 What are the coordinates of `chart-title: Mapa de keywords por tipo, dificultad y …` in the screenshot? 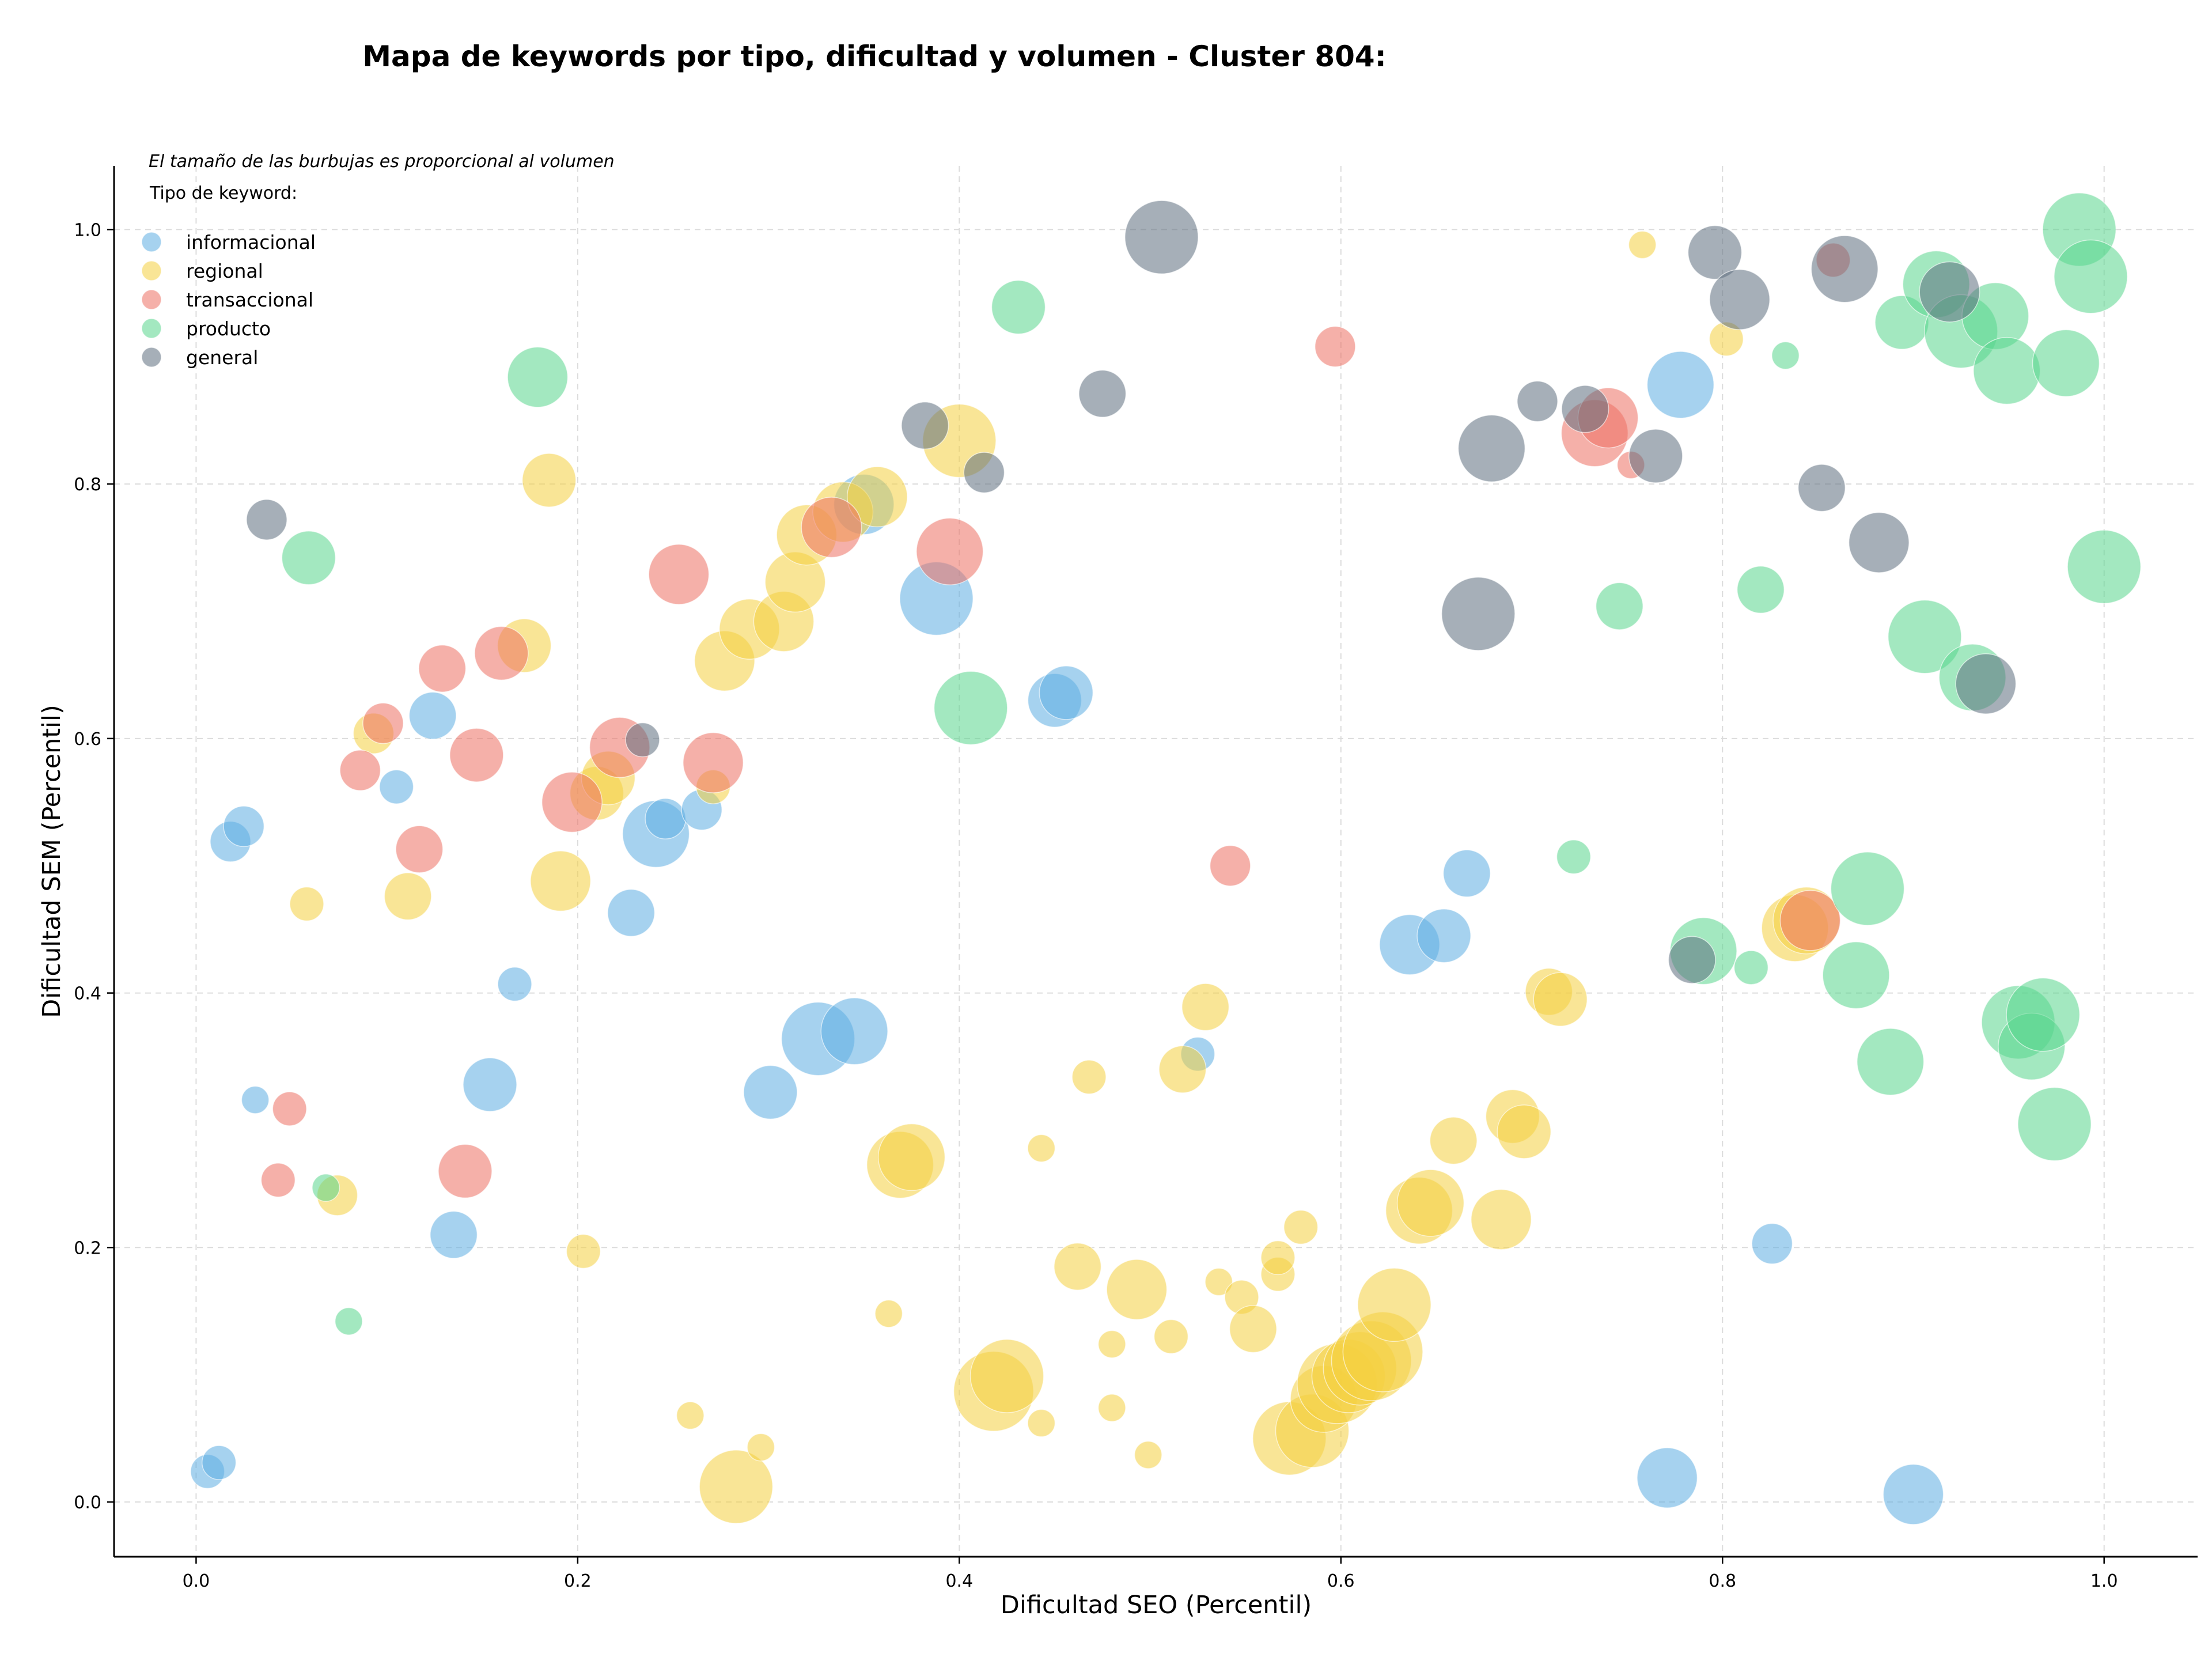 It's located at (874, 56).